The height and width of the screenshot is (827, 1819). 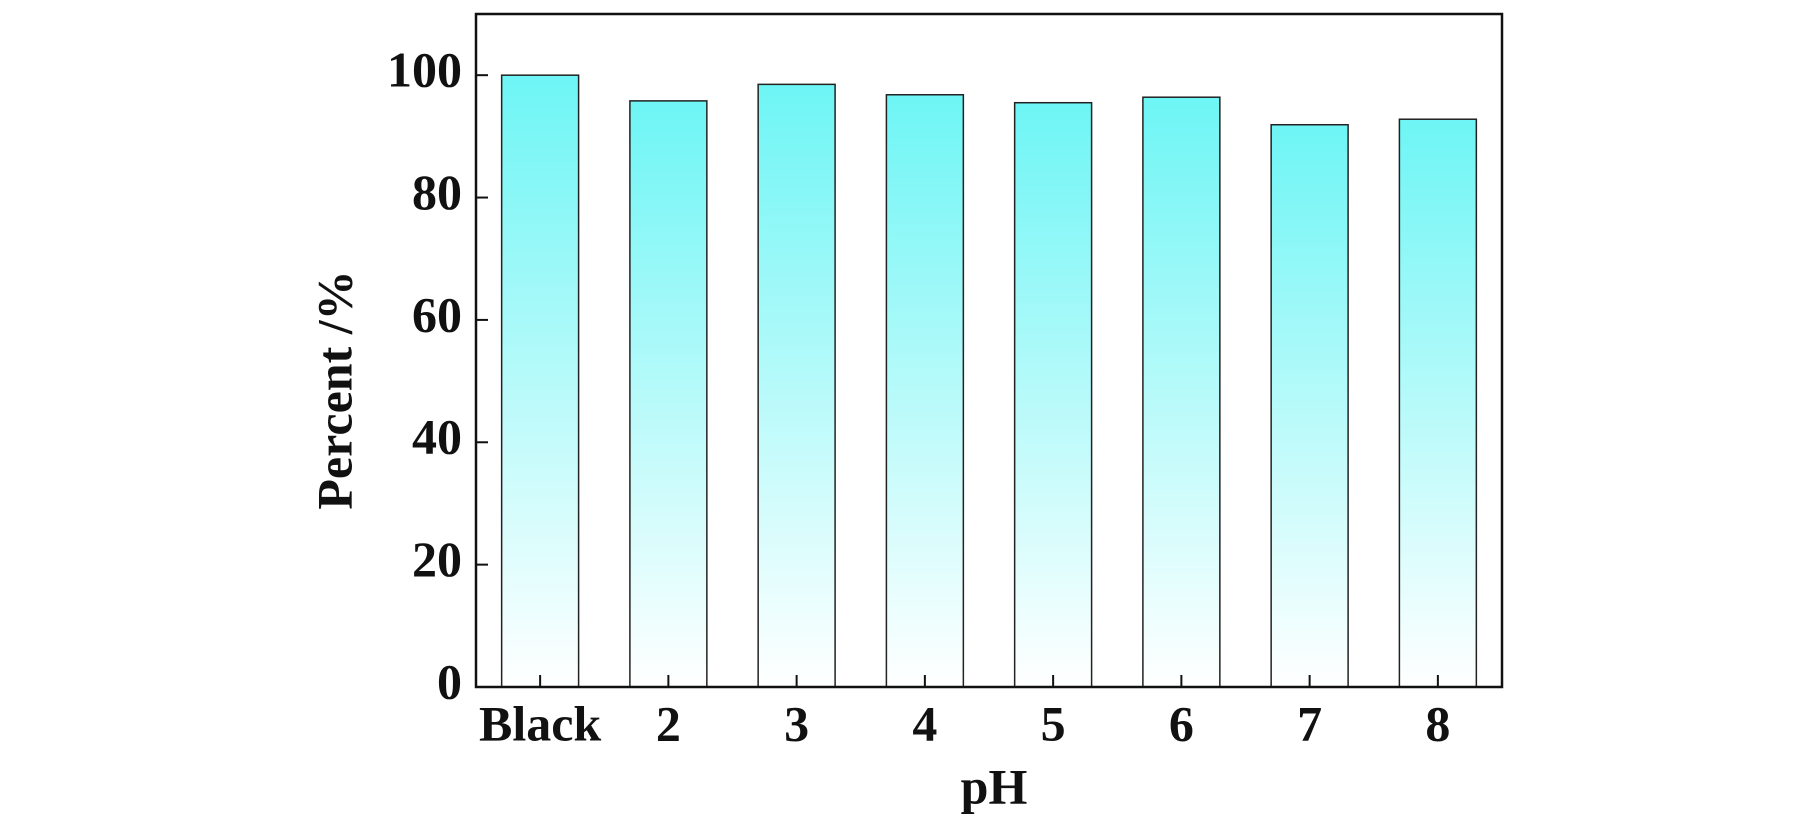 I want to click on y-axis-label: Percent /%, so click(x=334, y=389).